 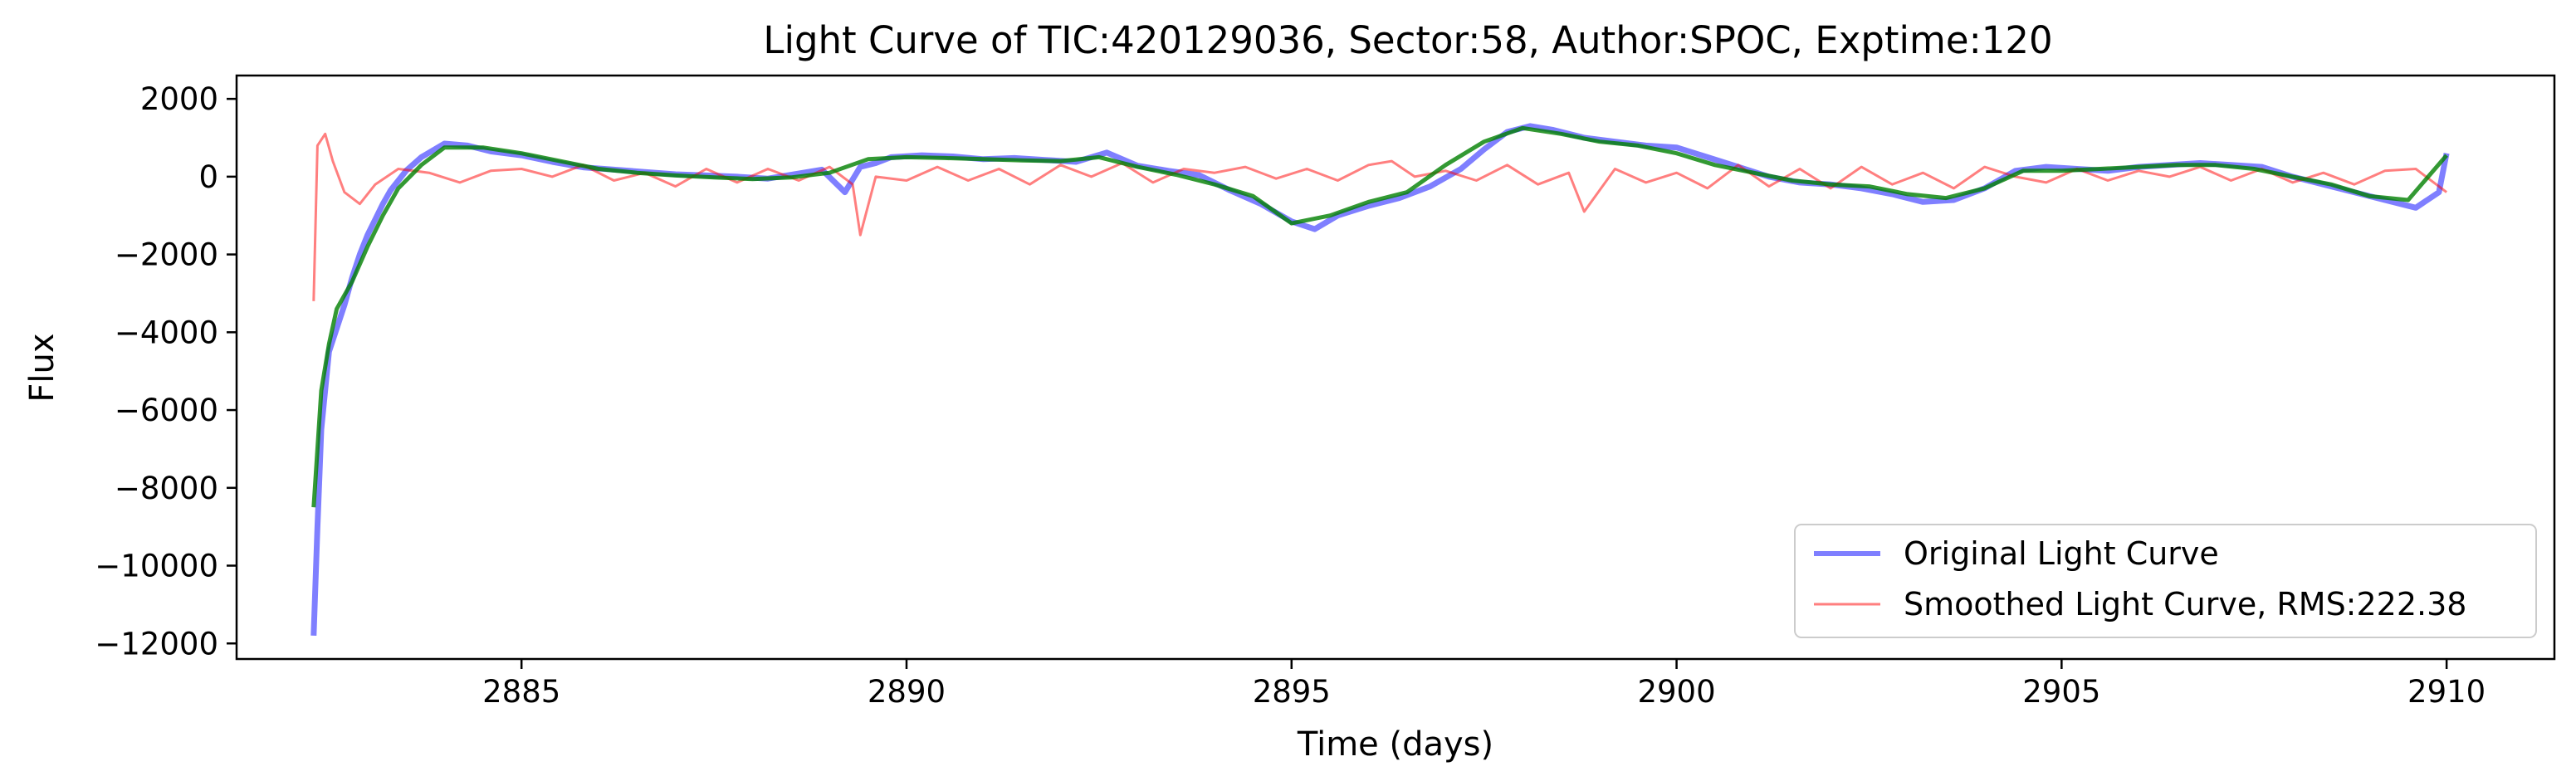 What do you see at coordinates (2061, 553) in the screenshot?
I see `legend-label-original: Original Light Curve` at bounding box center [2061, 553].